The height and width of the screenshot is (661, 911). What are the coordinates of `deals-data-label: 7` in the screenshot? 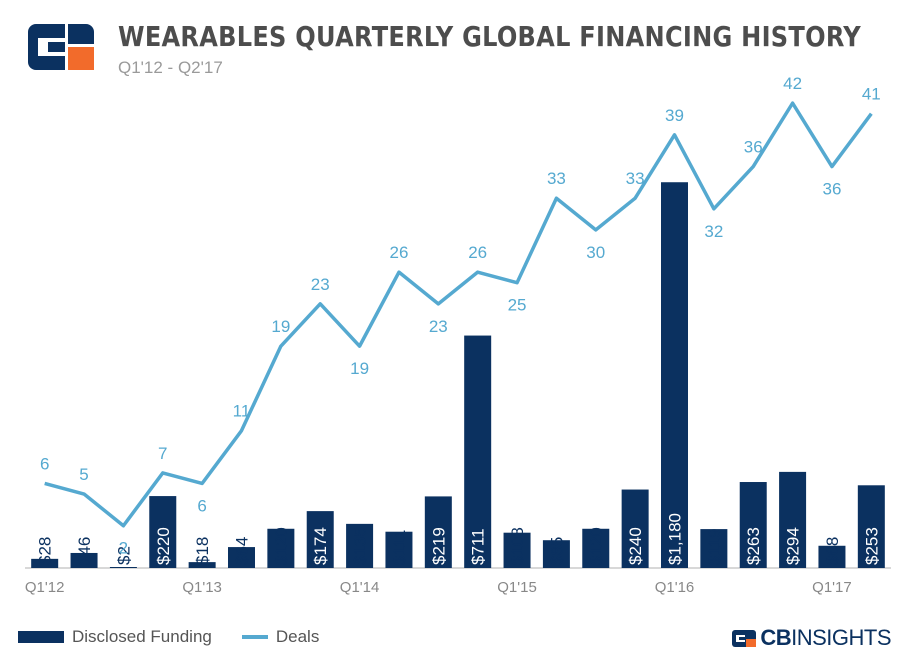 It's located at (162, 453).